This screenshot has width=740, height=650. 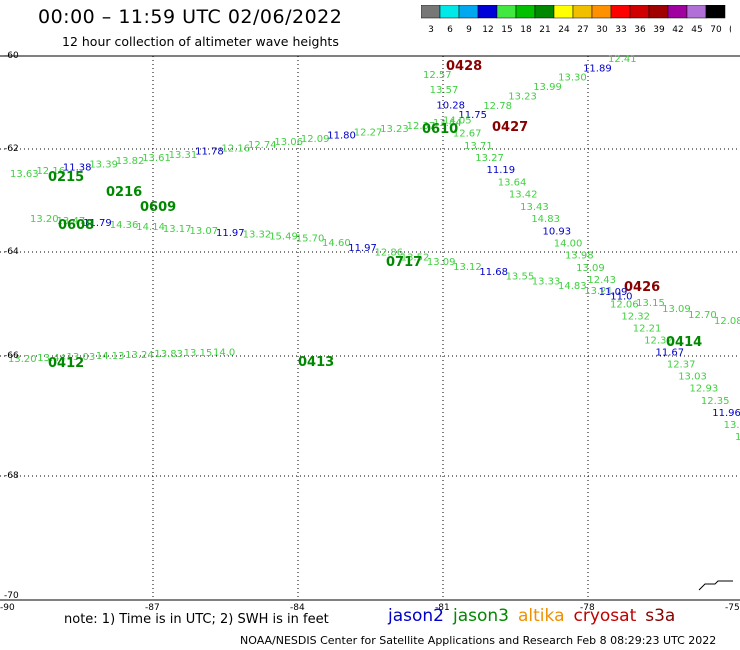 I want to click on swh-reading: 12.86, so click(x=388, y=253).